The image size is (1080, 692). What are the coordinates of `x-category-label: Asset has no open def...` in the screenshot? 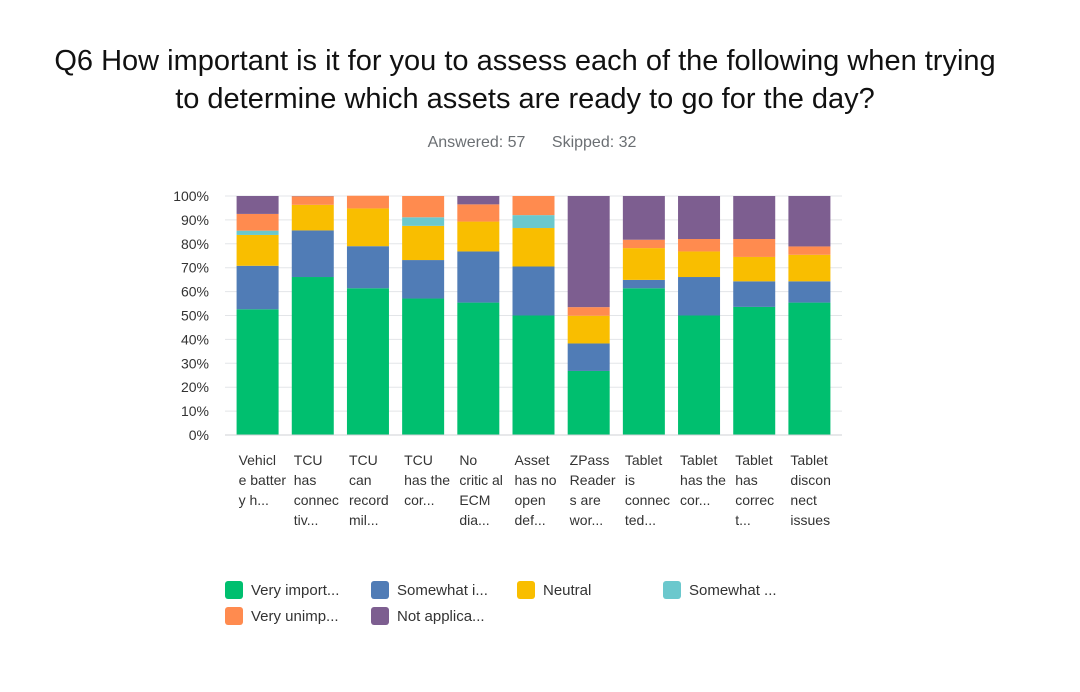 It's located at (535, 490).